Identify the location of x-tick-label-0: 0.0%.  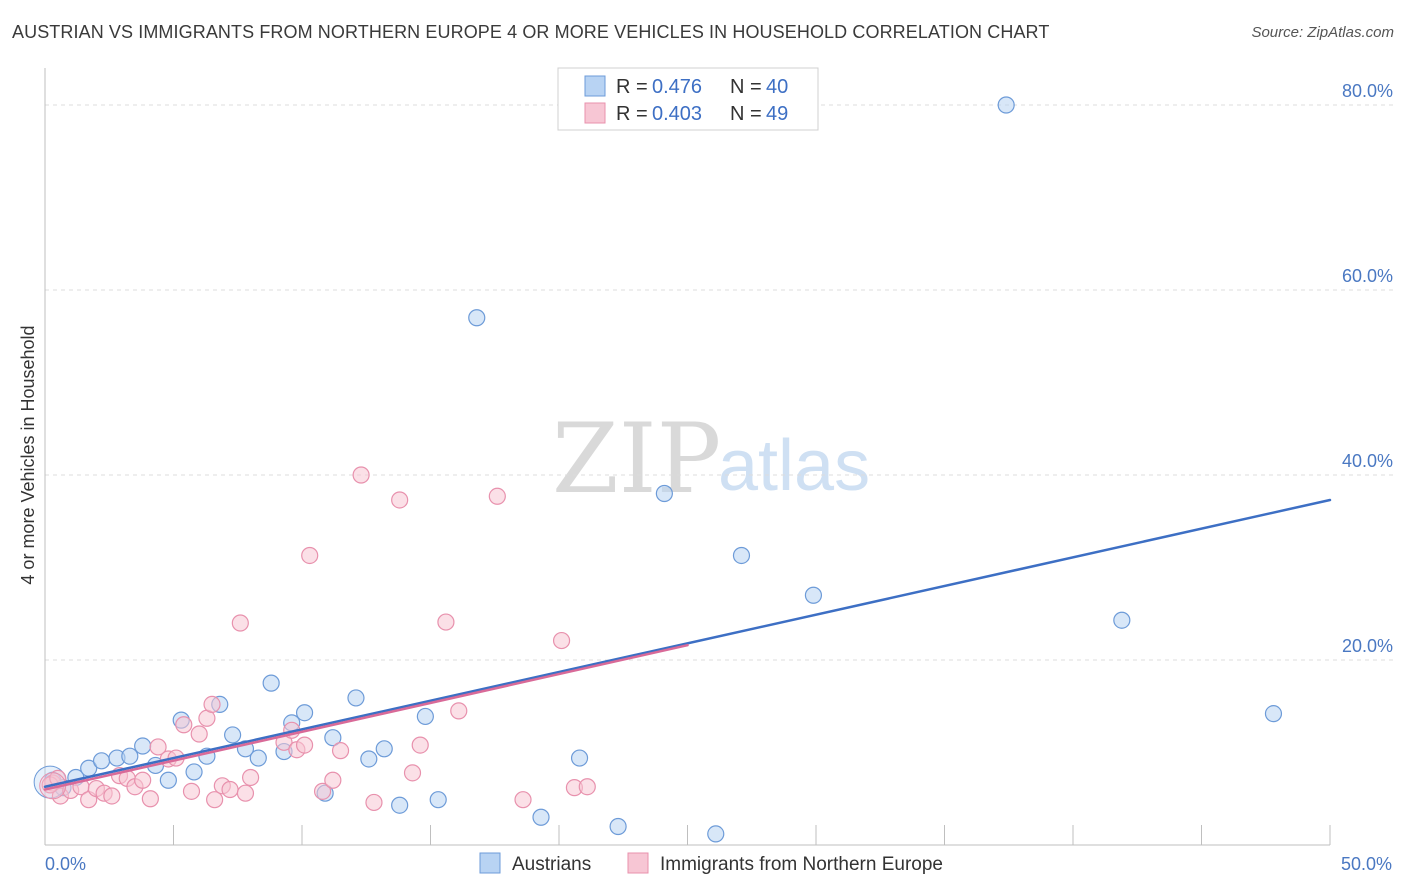
(65, 864).